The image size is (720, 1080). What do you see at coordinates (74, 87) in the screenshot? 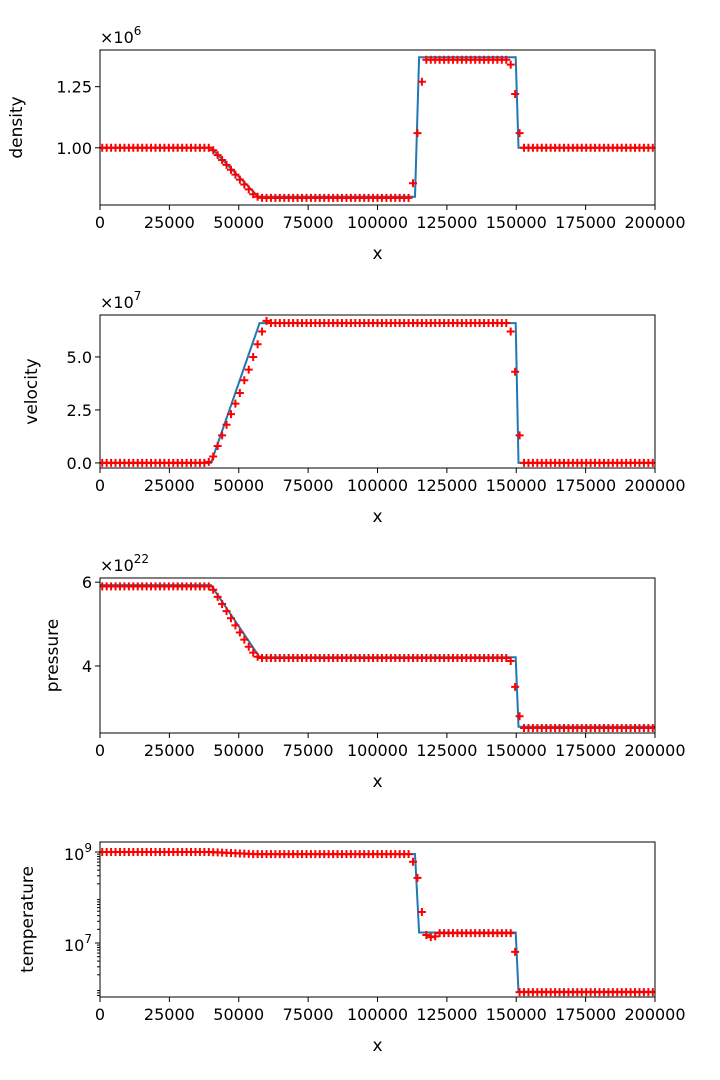
I see `y-tick-label: 1.25` at bounding box center [74, 87].